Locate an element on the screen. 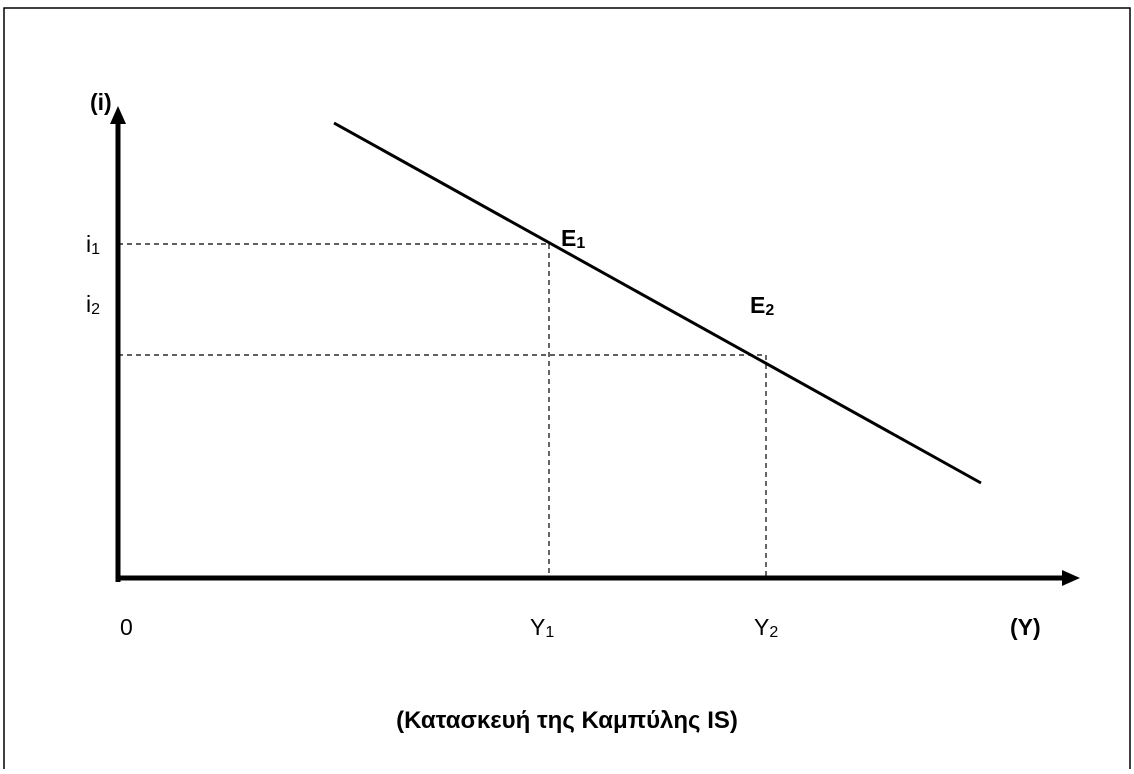 This screenshot has width=1134, height=774. origin-label: 0 is located at coordinates (126, 627).